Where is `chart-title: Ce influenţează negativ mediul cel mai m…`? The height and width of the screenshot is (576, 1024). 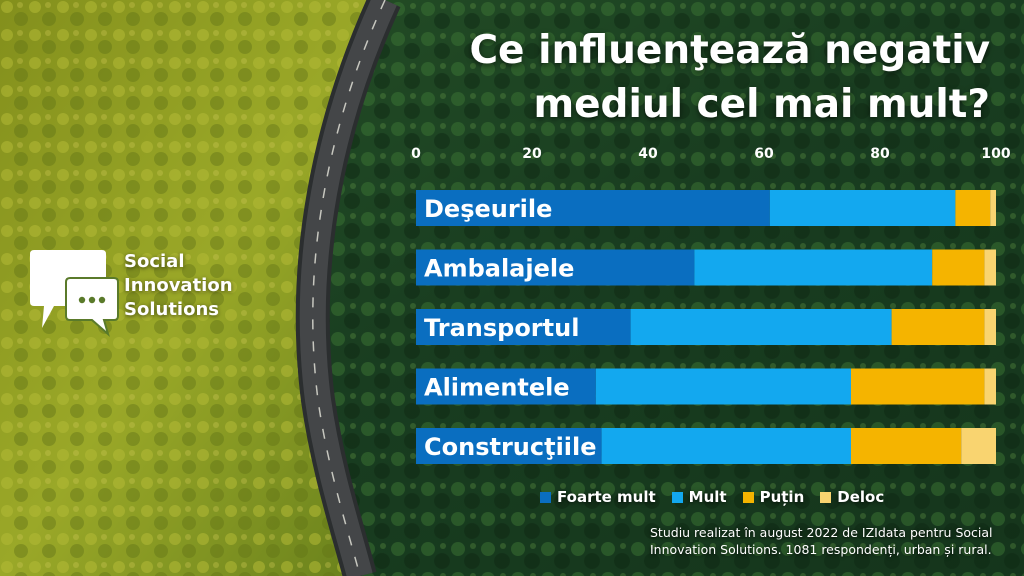
chart-title: Ce influenţează negativ mediul cel mai m… is located at coordinates (710, 78).